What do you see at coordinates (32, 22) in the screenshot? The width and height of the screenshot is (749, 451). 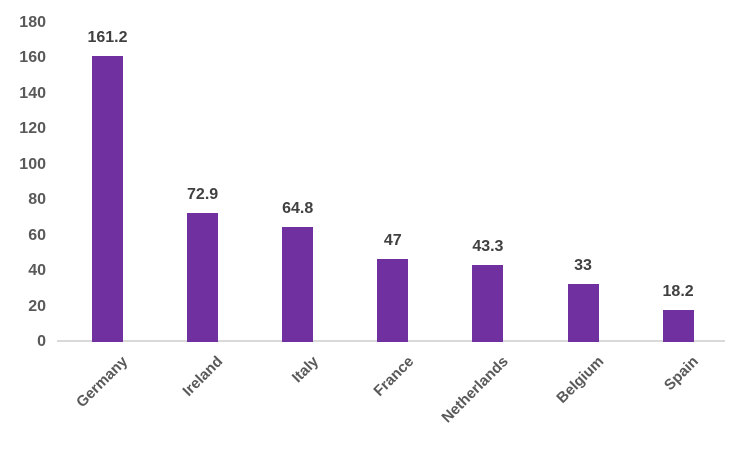 I see `y-tick-label: 180` at bounding box center [32, 22].